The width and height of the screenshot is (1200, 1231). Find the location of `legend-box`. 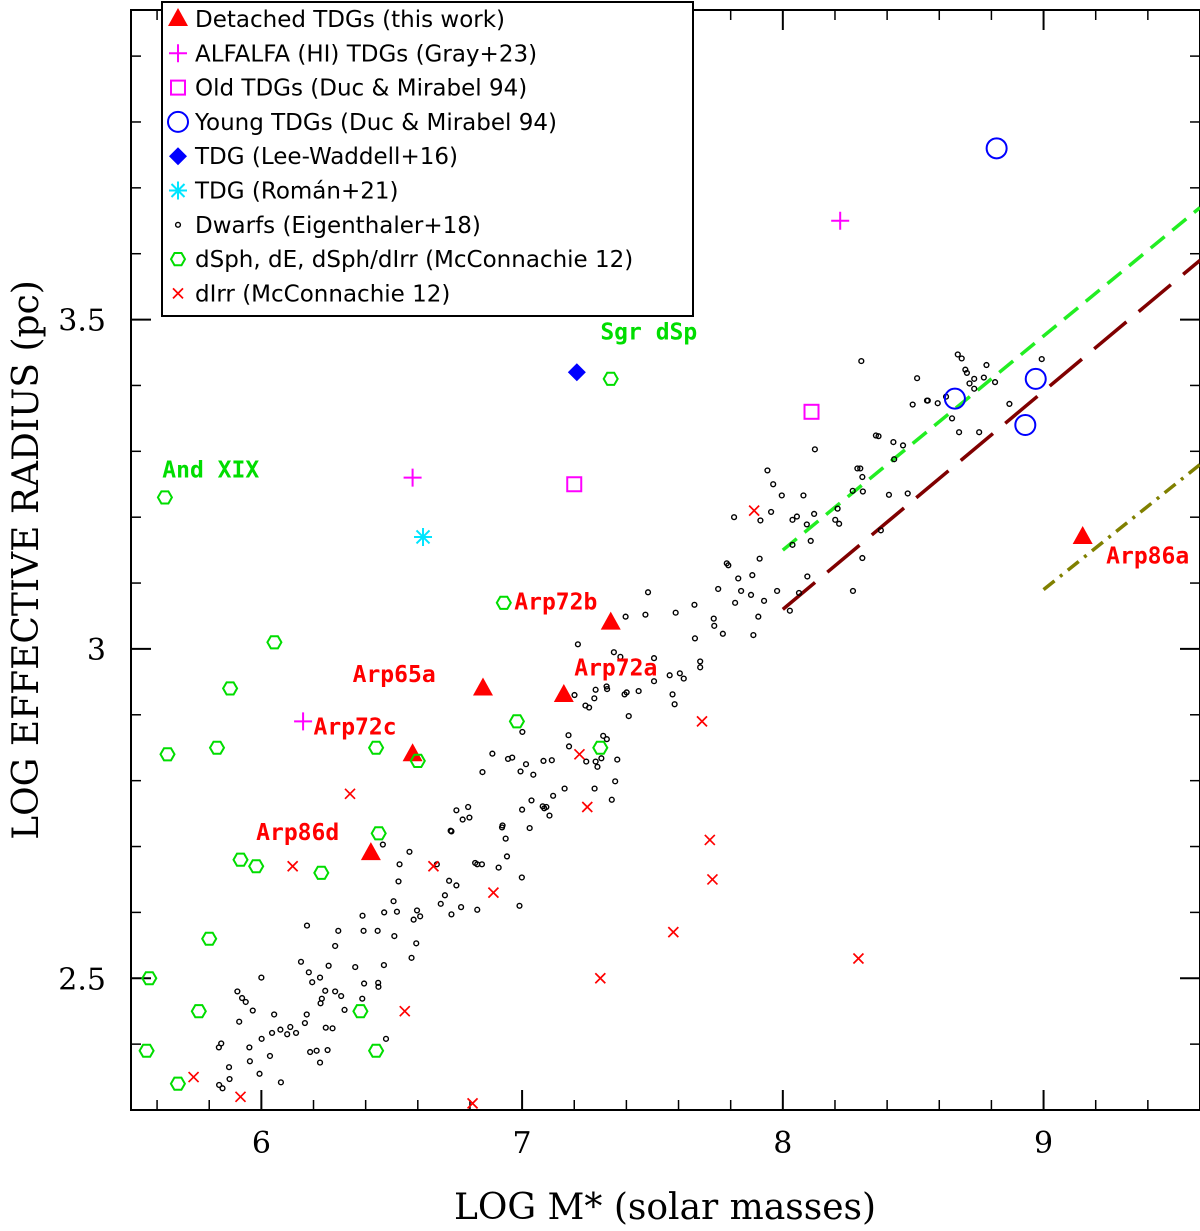

legend-box is located at coordinates (427, 159).